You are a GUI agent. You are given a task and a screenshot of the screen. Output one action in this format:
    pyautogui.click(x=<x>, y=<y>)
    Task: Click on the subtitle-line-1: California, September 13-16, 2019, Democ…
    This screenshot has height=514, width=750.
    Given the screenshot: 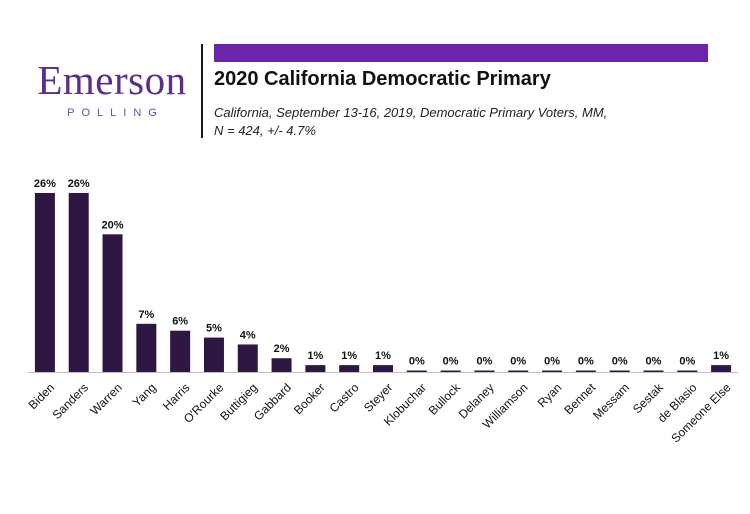 What is the action you would take?
    pyautogui.click(x=411, y=112)
    